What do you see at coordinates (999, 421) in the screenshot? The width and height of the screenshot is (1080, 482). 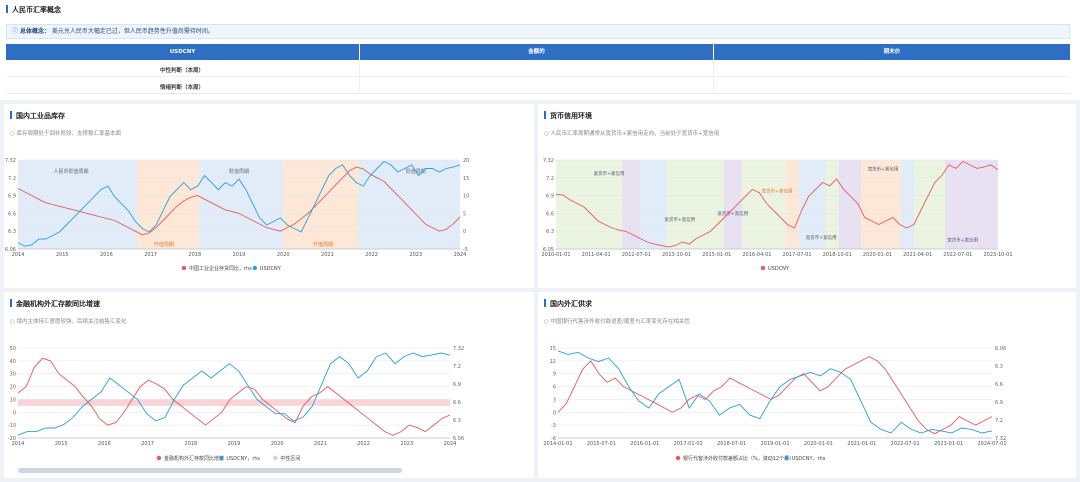 I see `y2-tick-label: 7.2` at bounding box center [999, 421].